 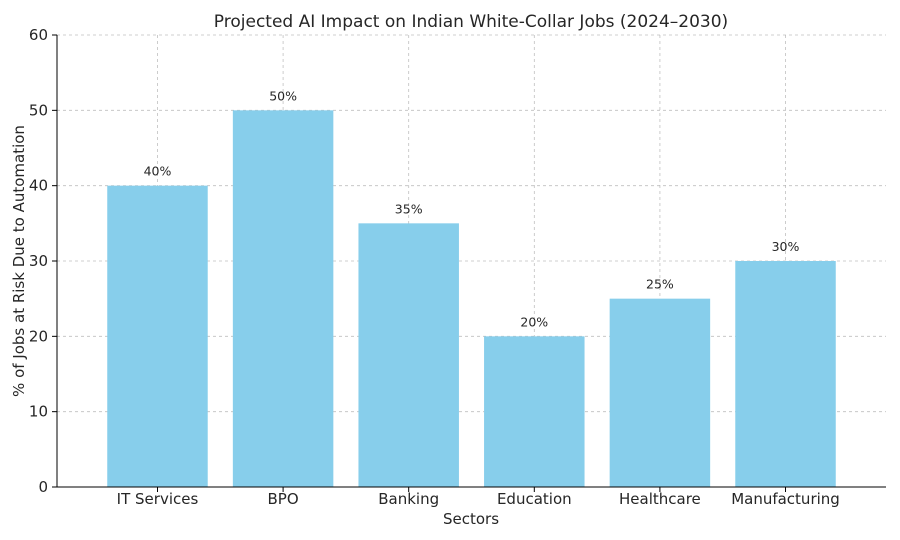 What do you see at coordinates (409, 208) in the screenshot?
I see `bar-value-label: 35%` at bounding box center [409, 208].